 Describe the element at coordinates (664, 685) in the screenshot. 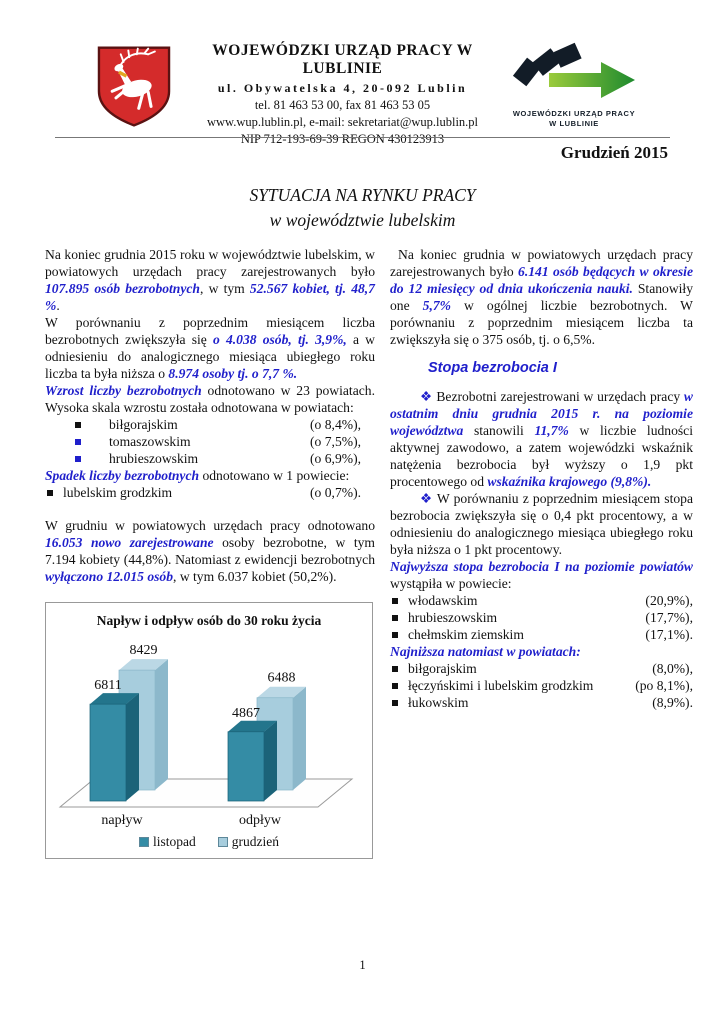

I see `list-item-value: (po 8,1%),` at that location.